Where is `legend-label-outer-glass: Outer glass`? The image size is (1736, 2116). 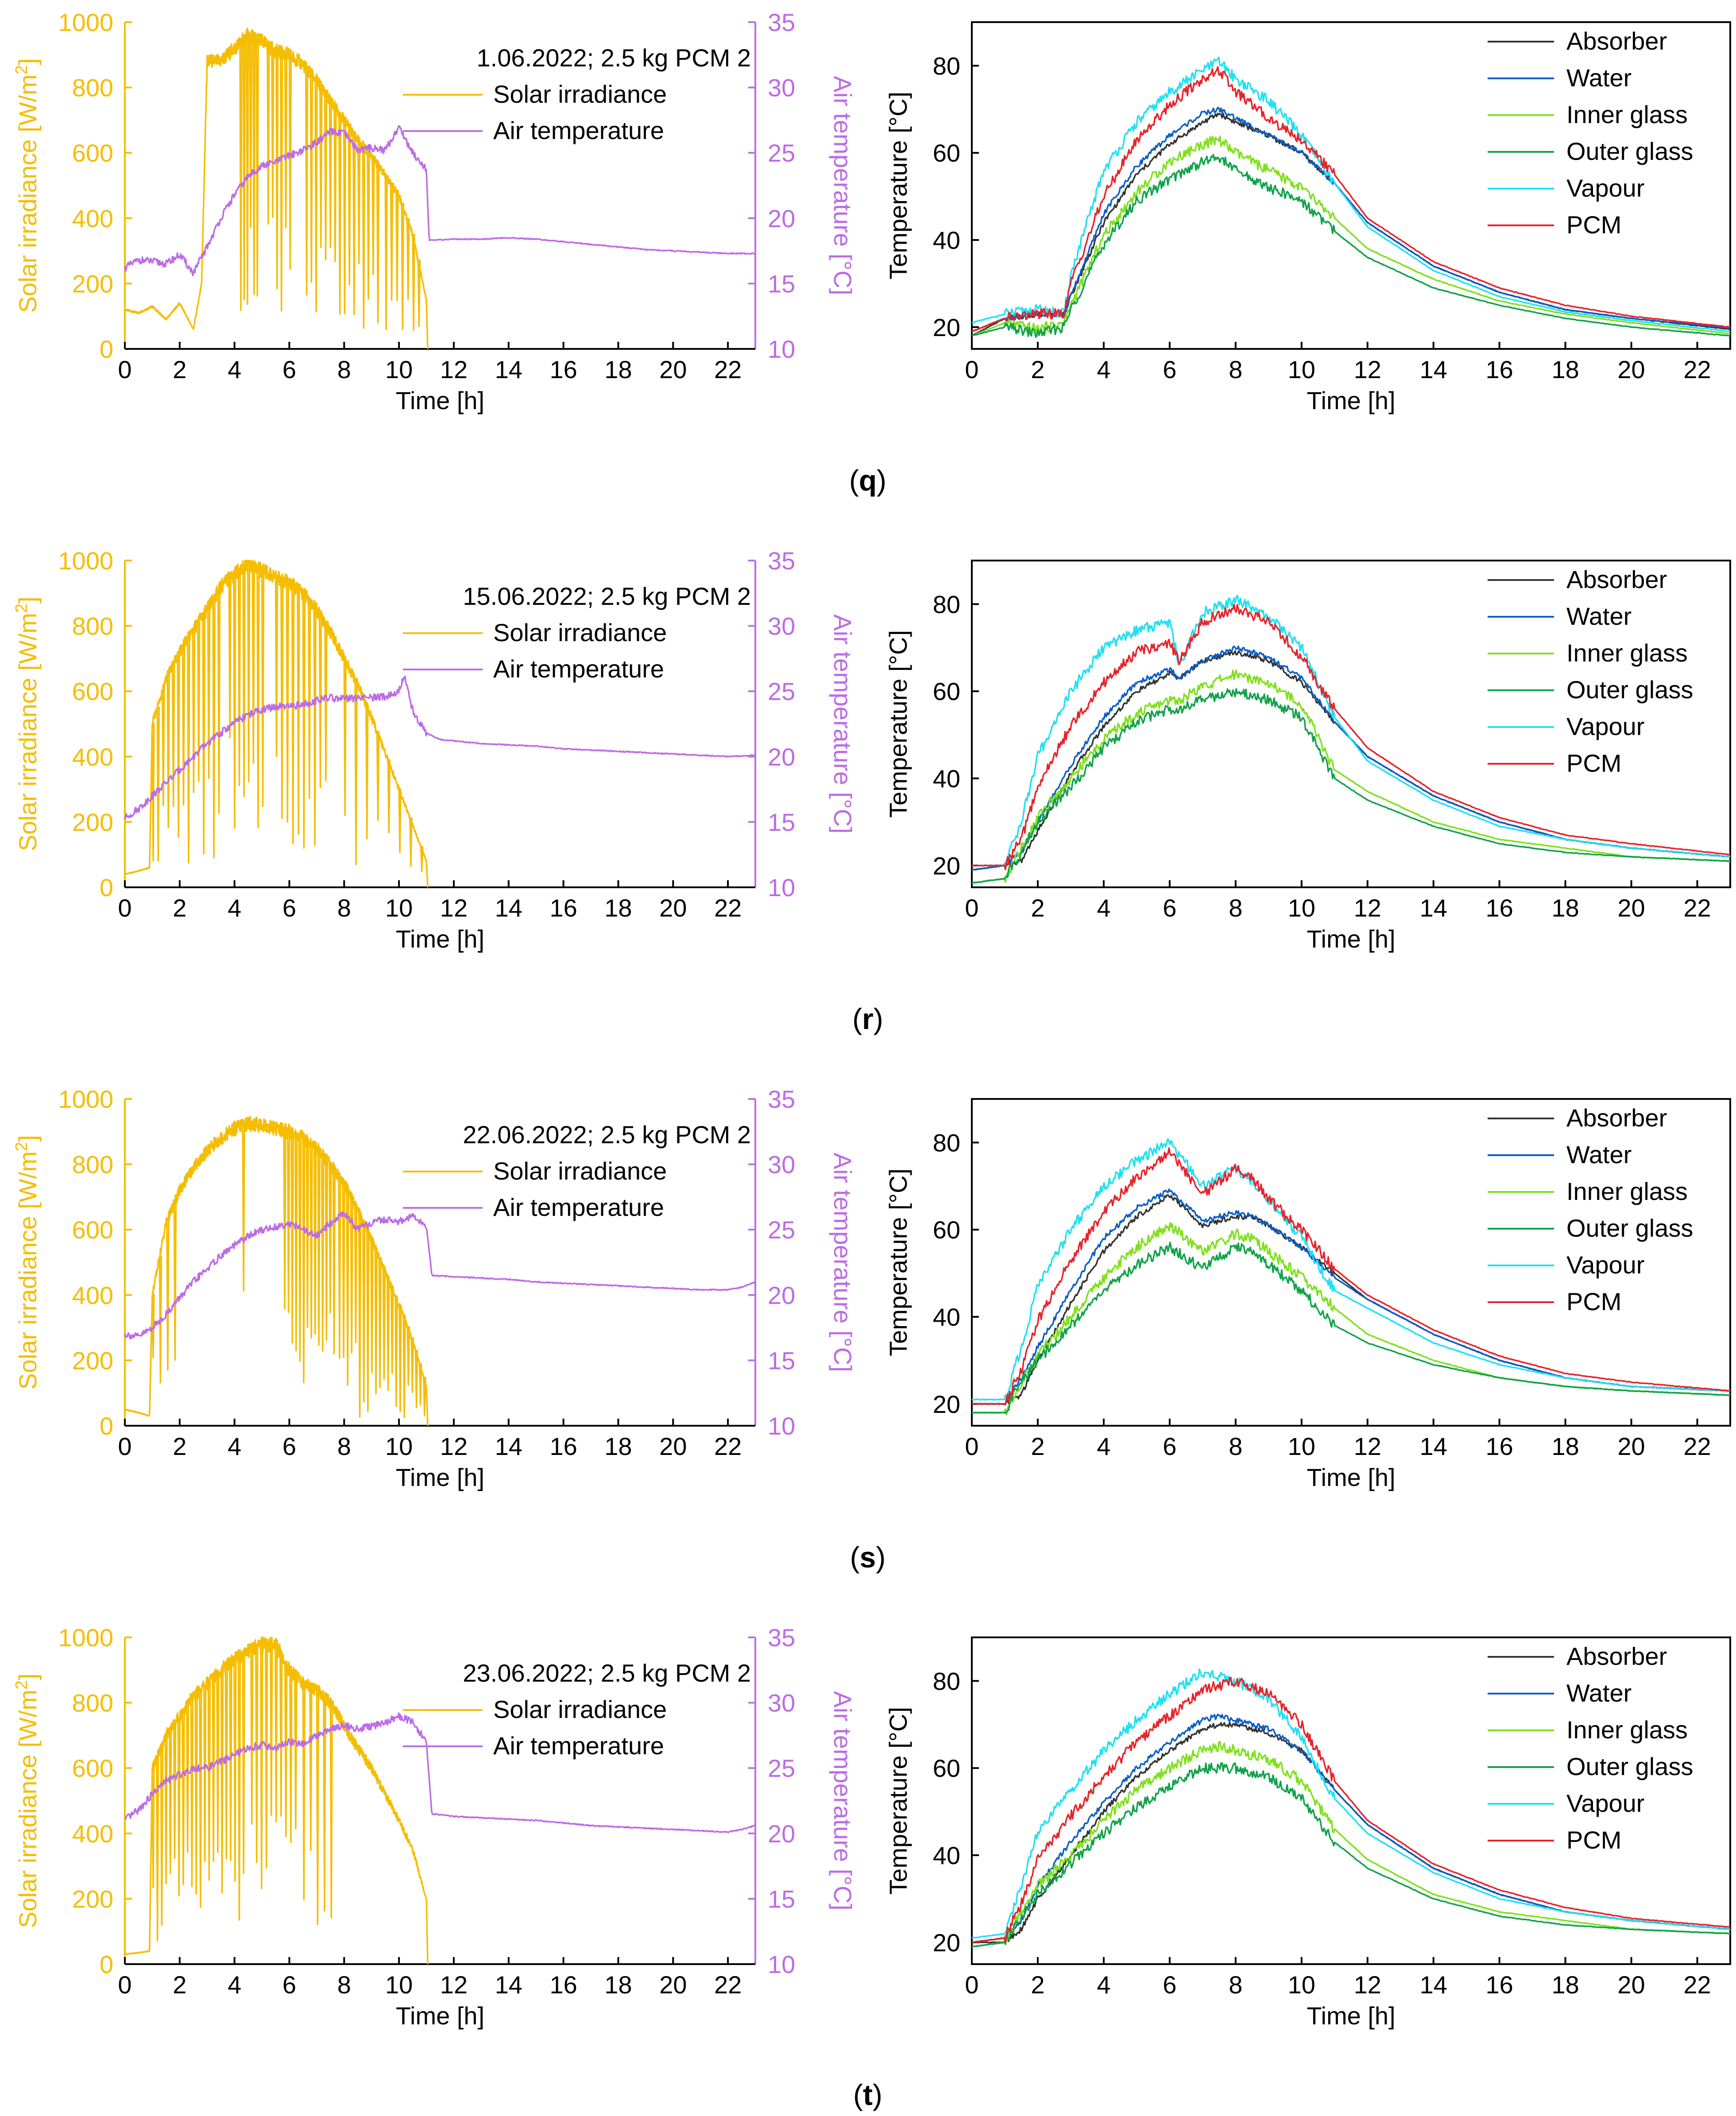
legend-label-outer-glass: Outer glass is located at coordinates (1629, 690).